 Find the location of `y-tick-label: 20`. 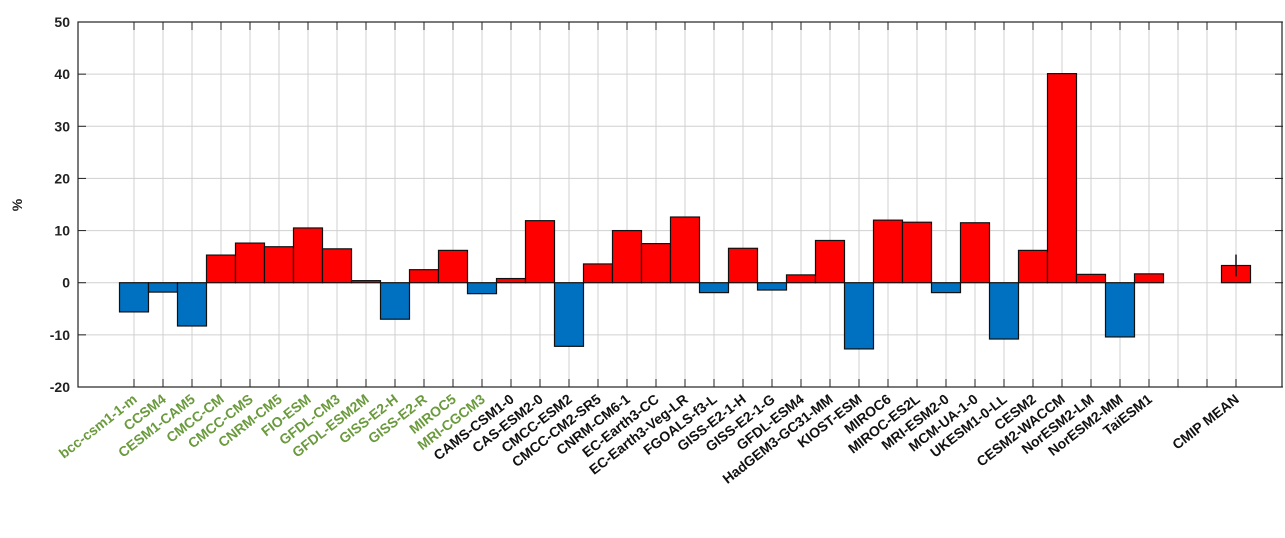

y-tick-label: 20 is located at coordinates (62, 178).